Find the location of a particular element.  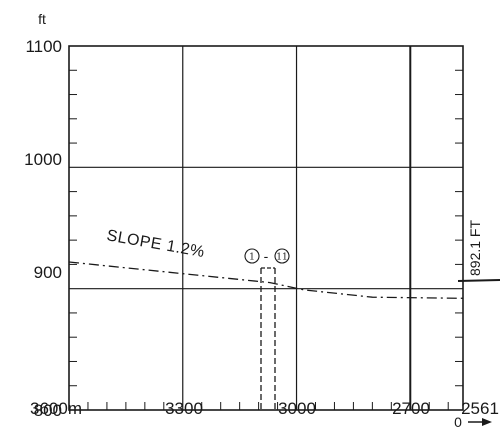

profile-end-stub is located at coordinates (478, 280).